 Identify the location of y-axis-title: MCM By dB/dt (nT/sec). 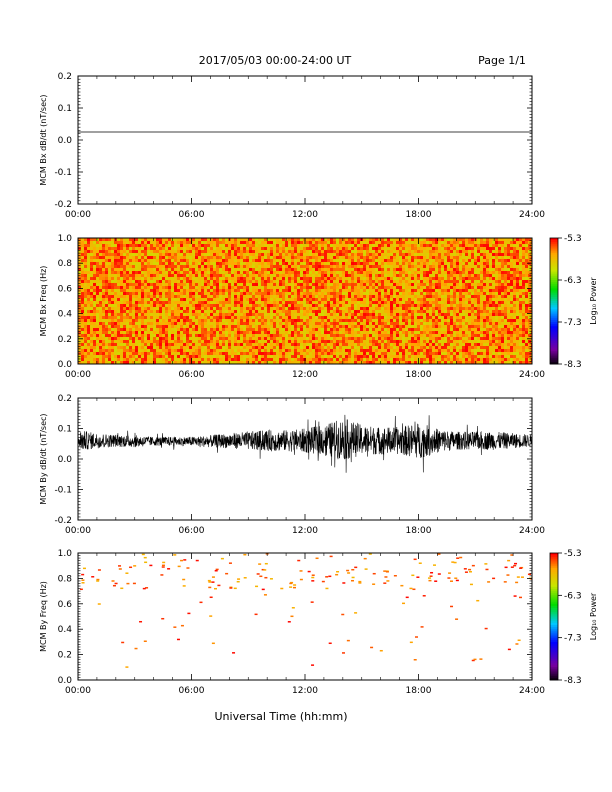
(43, 458).